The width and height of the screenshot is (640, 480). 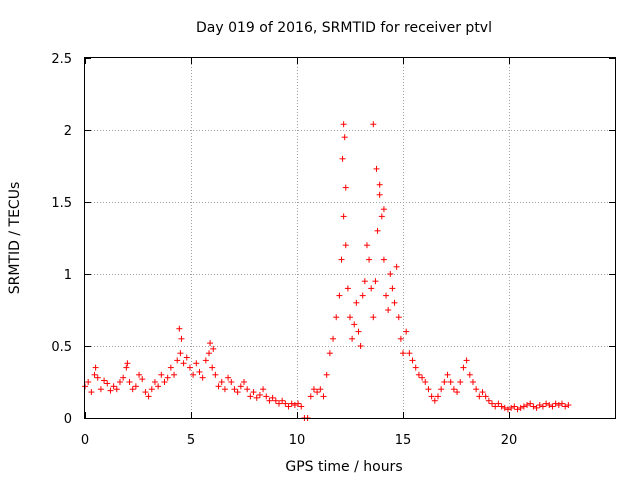 I want to click on x-tick-label: 0, so click(x=85, y=440).